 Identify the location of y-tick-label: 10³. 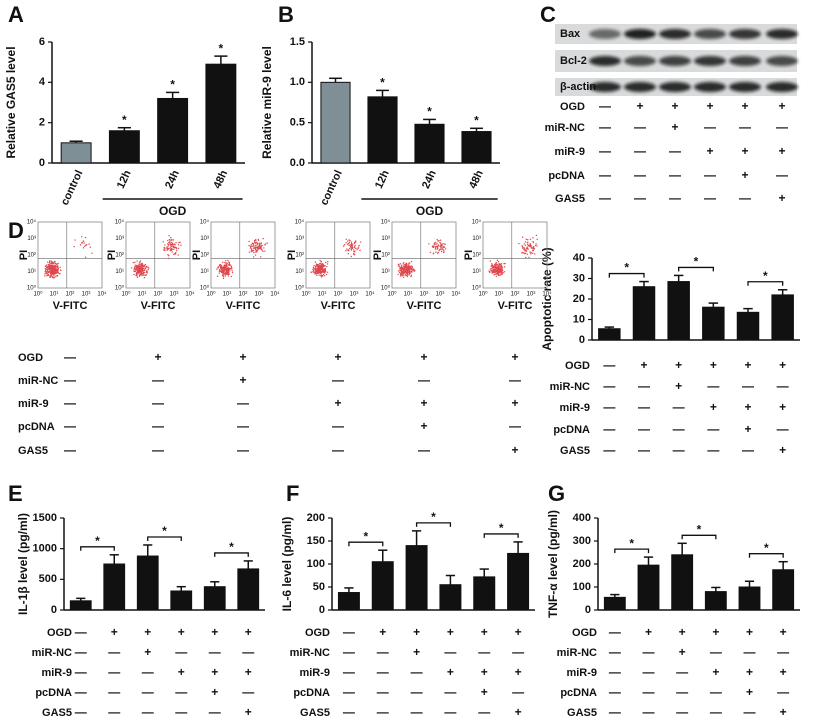
(119, 239).